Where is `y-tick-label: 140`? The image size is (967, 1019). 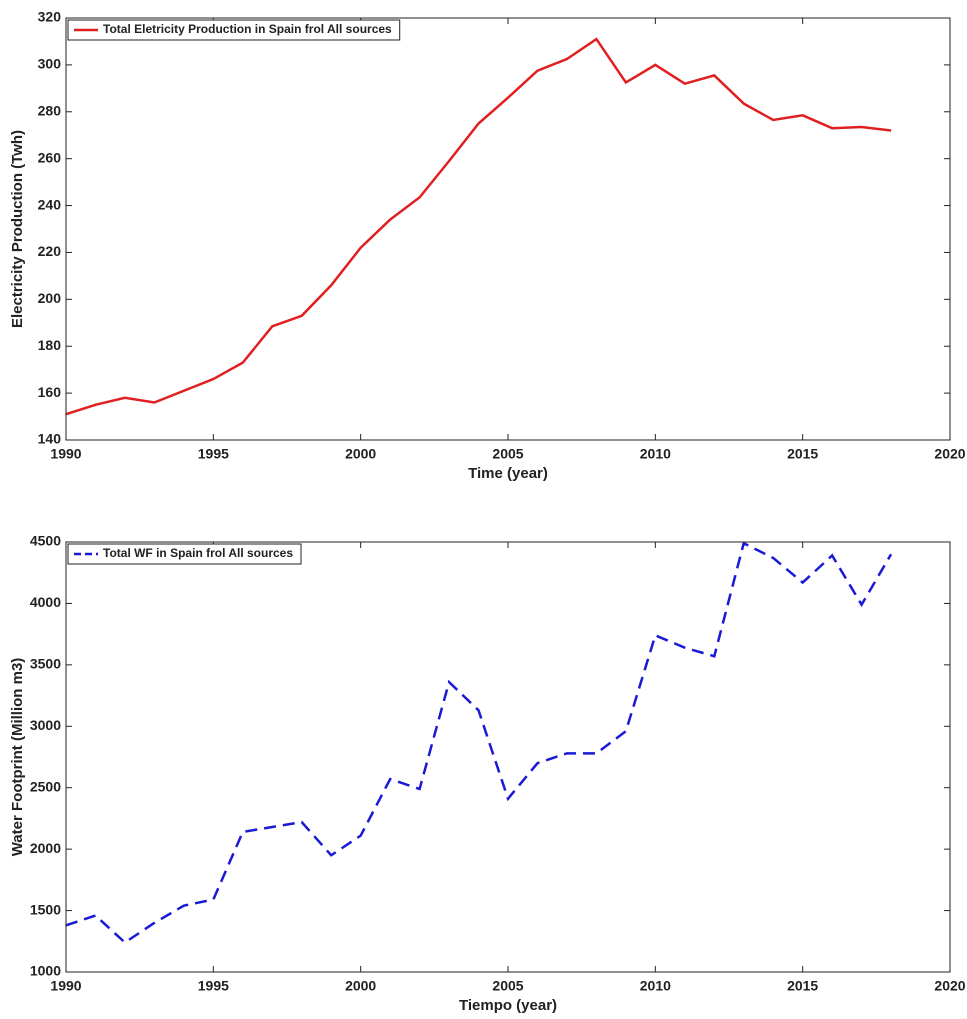 y-tick-label: 140 is located at coordinates (50, 439).